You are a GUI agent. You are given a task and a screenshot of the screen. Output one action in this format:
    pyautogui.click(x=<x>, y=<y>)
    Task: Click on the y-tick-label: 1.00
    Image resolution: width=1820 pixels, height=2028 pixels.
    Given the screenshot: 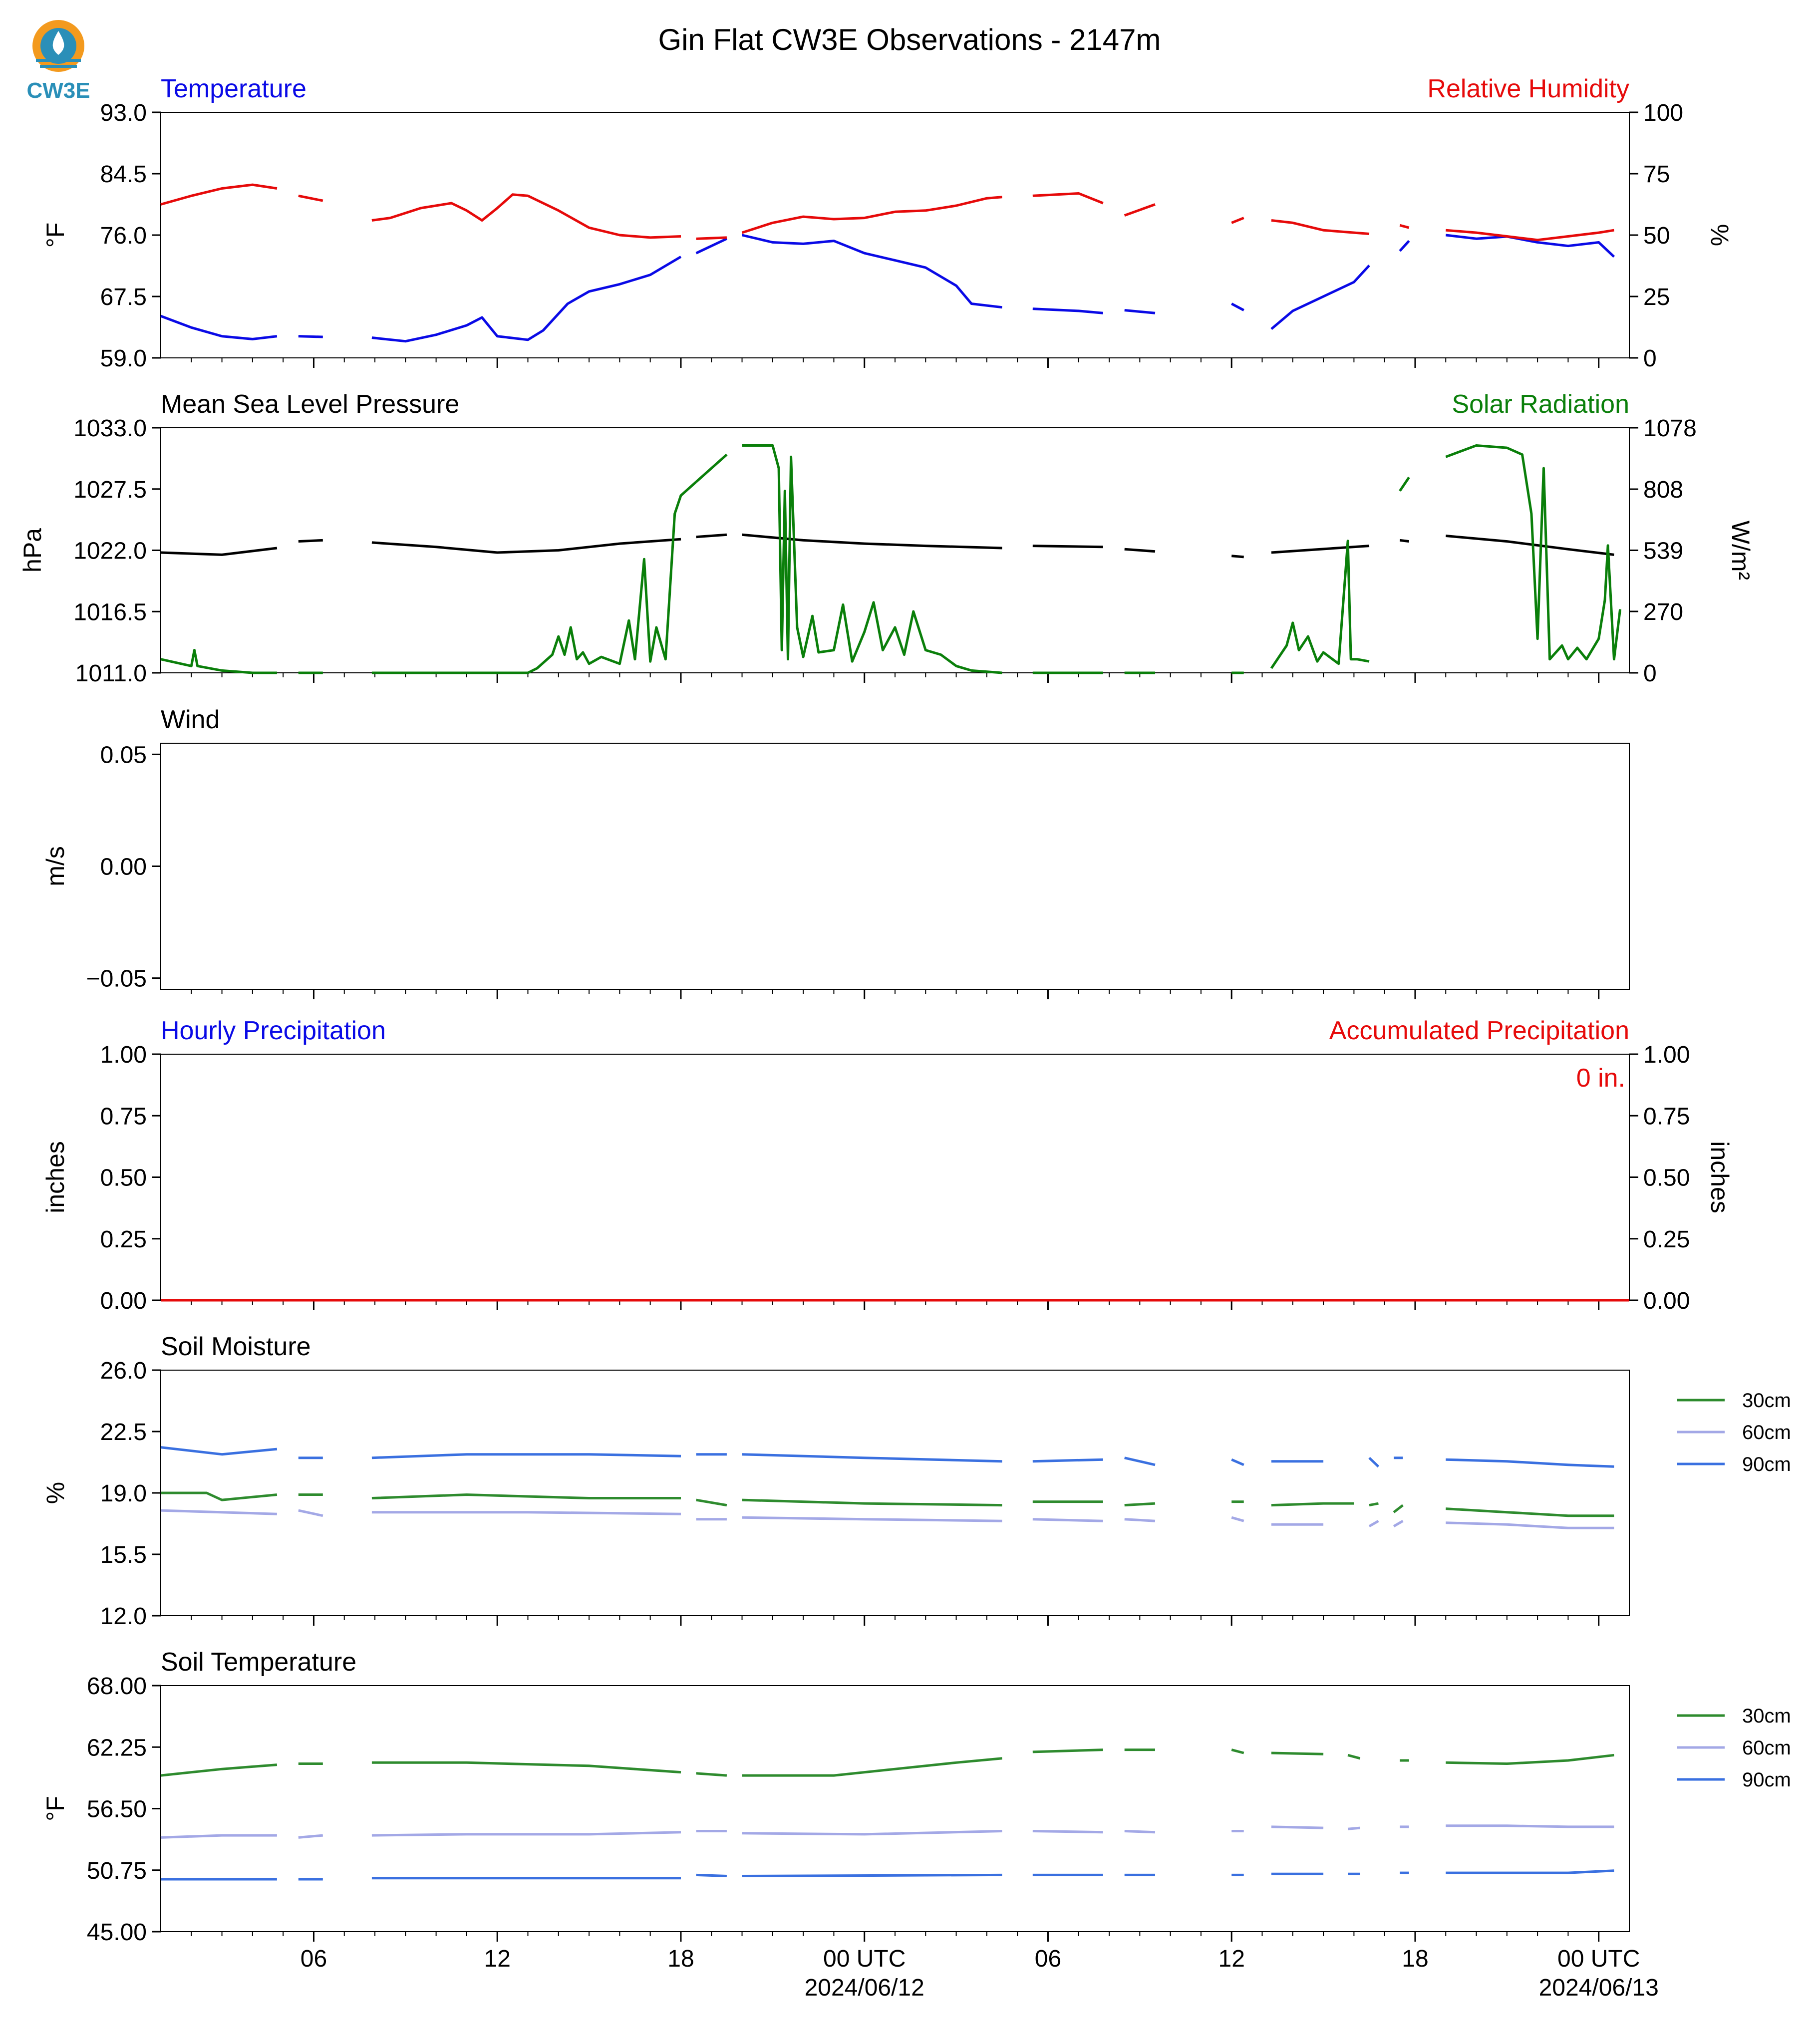 What is the action you would take?
    pyautogui.click(x=123, y=1055)
    